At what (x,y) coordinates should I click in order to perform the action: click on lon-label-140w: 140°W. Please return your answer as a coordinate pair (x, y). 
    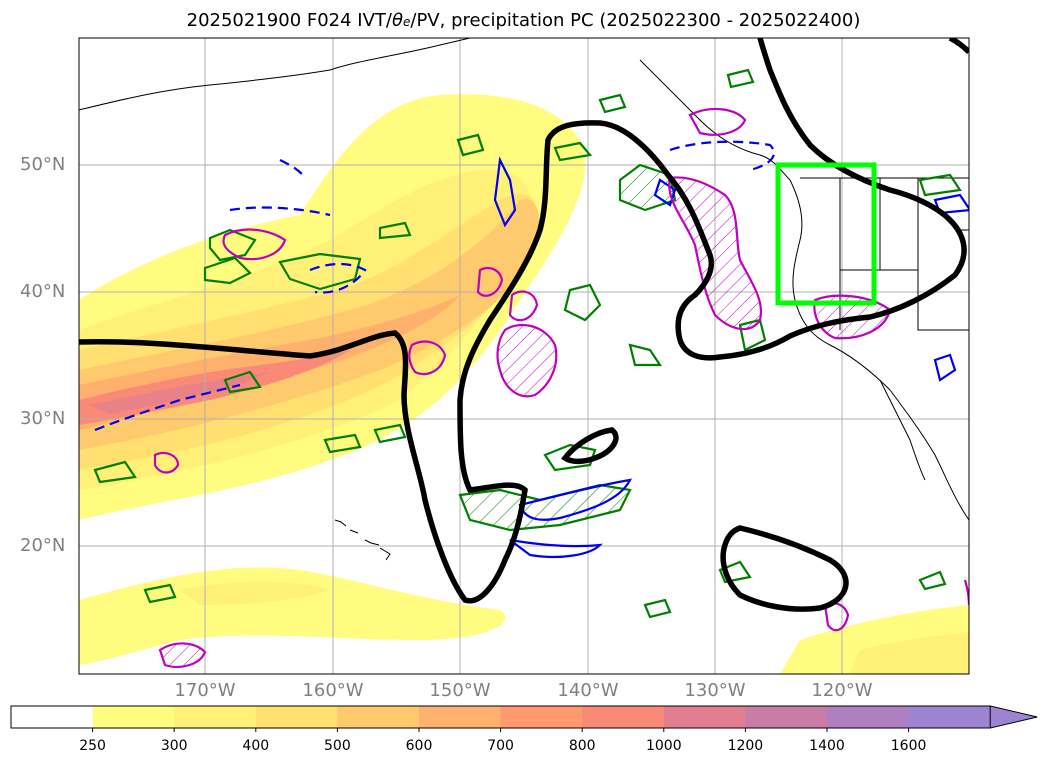
    Looking at the image, I should click on (588, 690).